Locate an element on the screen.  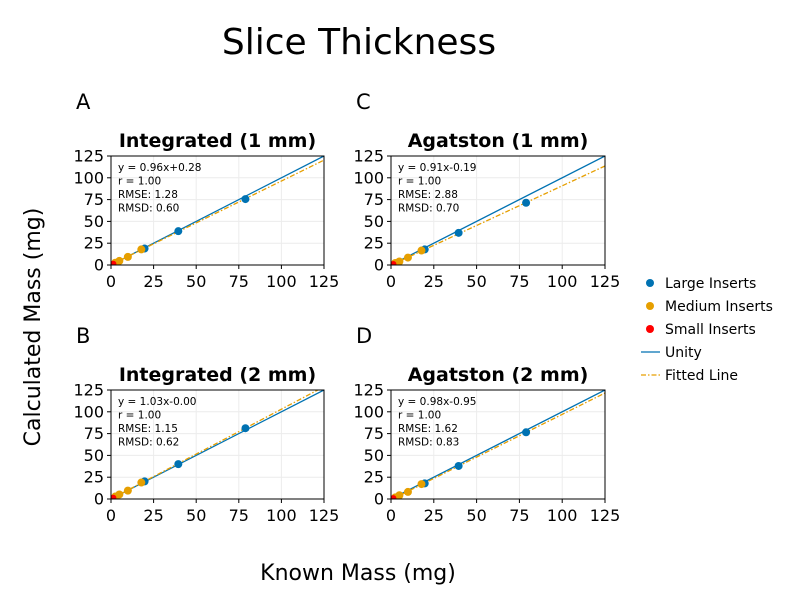
legend-item: Fitted Line is located at coordinates (689, 376).